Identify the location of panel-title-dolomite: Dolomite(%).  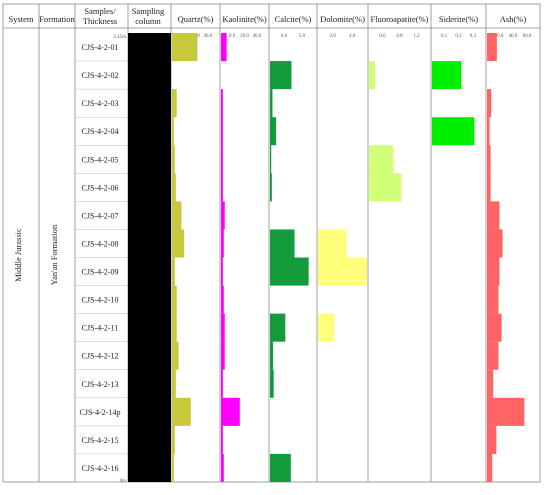
(342, 19).